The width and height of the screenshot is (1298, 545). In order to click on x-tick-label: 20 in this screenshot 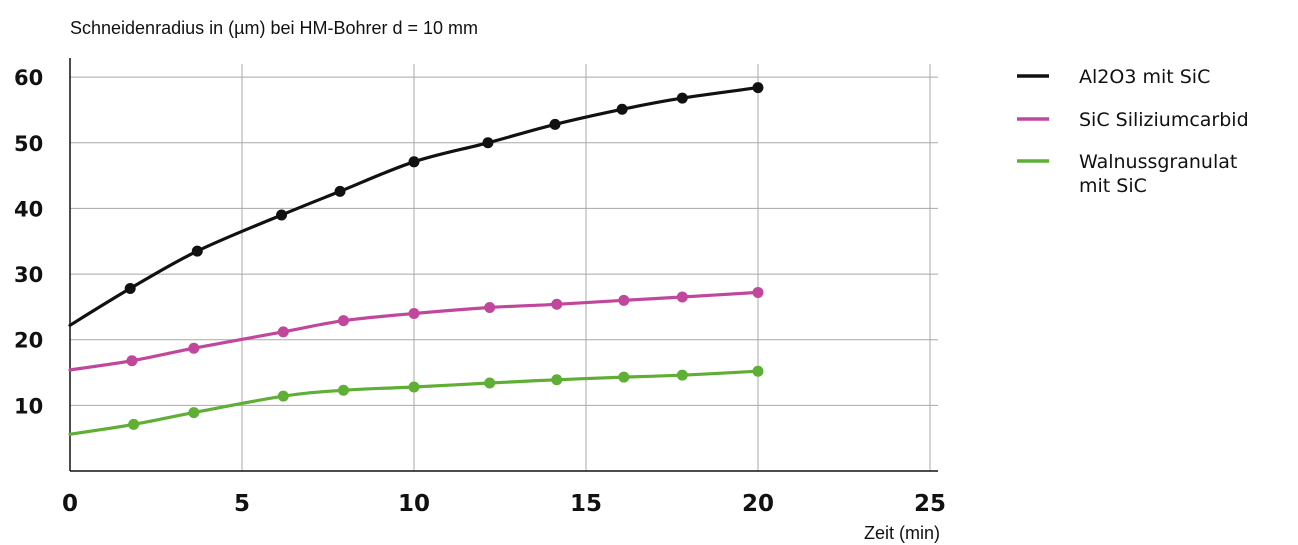, I will do `click(758, 504)`.